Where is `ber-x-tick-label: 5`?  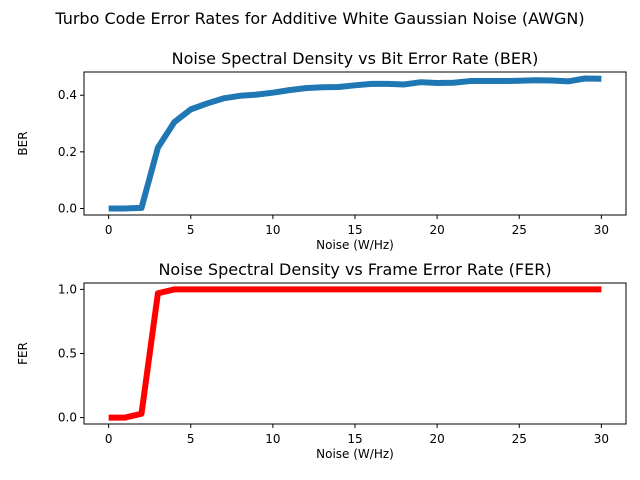
ber-x-tick-label: 5 is located at coordinates (191, 230).